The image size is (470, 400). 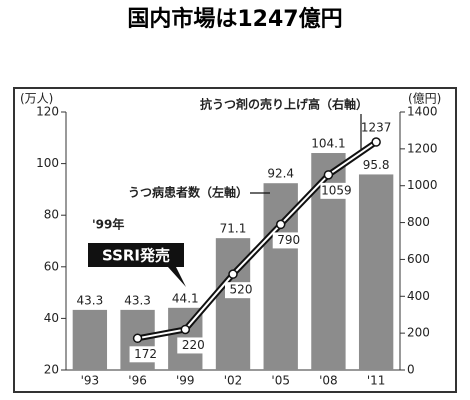 I want to click on y2-tick-label: 200, so click(x=418, y=333).